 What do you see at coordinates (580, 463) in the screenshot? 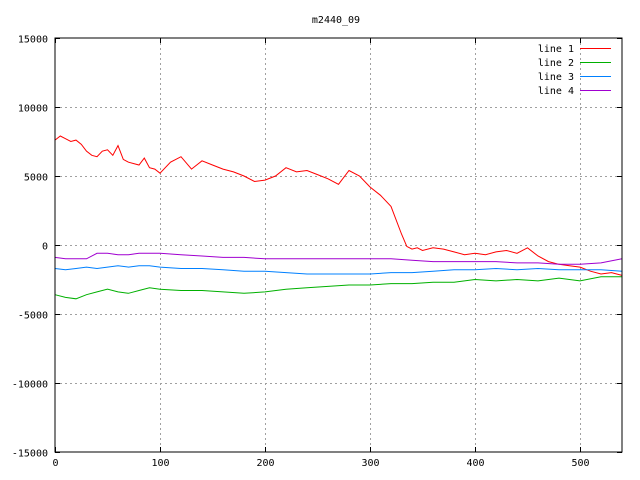
I see `x-tick-label: 500` at bounding box center [580, 463].